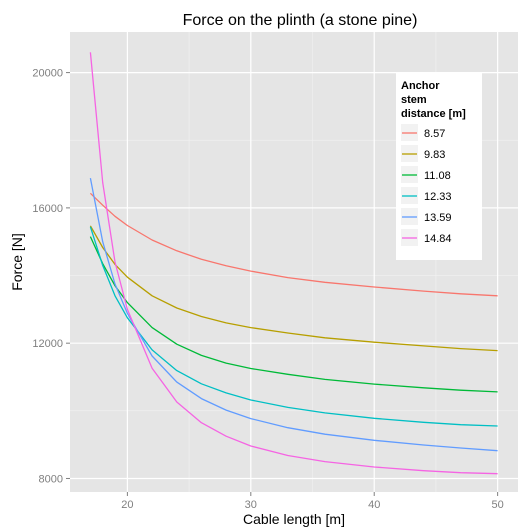 The width and height of the screenshot is (525, 529). What do you see at coordinates (414, 100) in the screenshot?
I see `legend-title-line-2: stem` at bounding box center [414, 100].